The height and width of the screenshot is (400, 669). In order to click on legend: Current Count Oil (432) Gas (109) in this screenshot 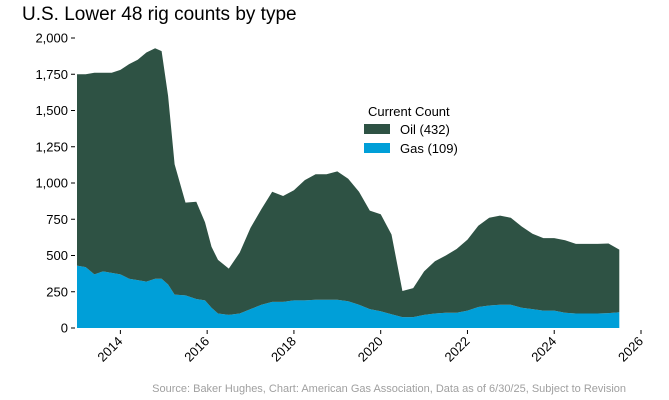, I will do `click(411, 130)`.